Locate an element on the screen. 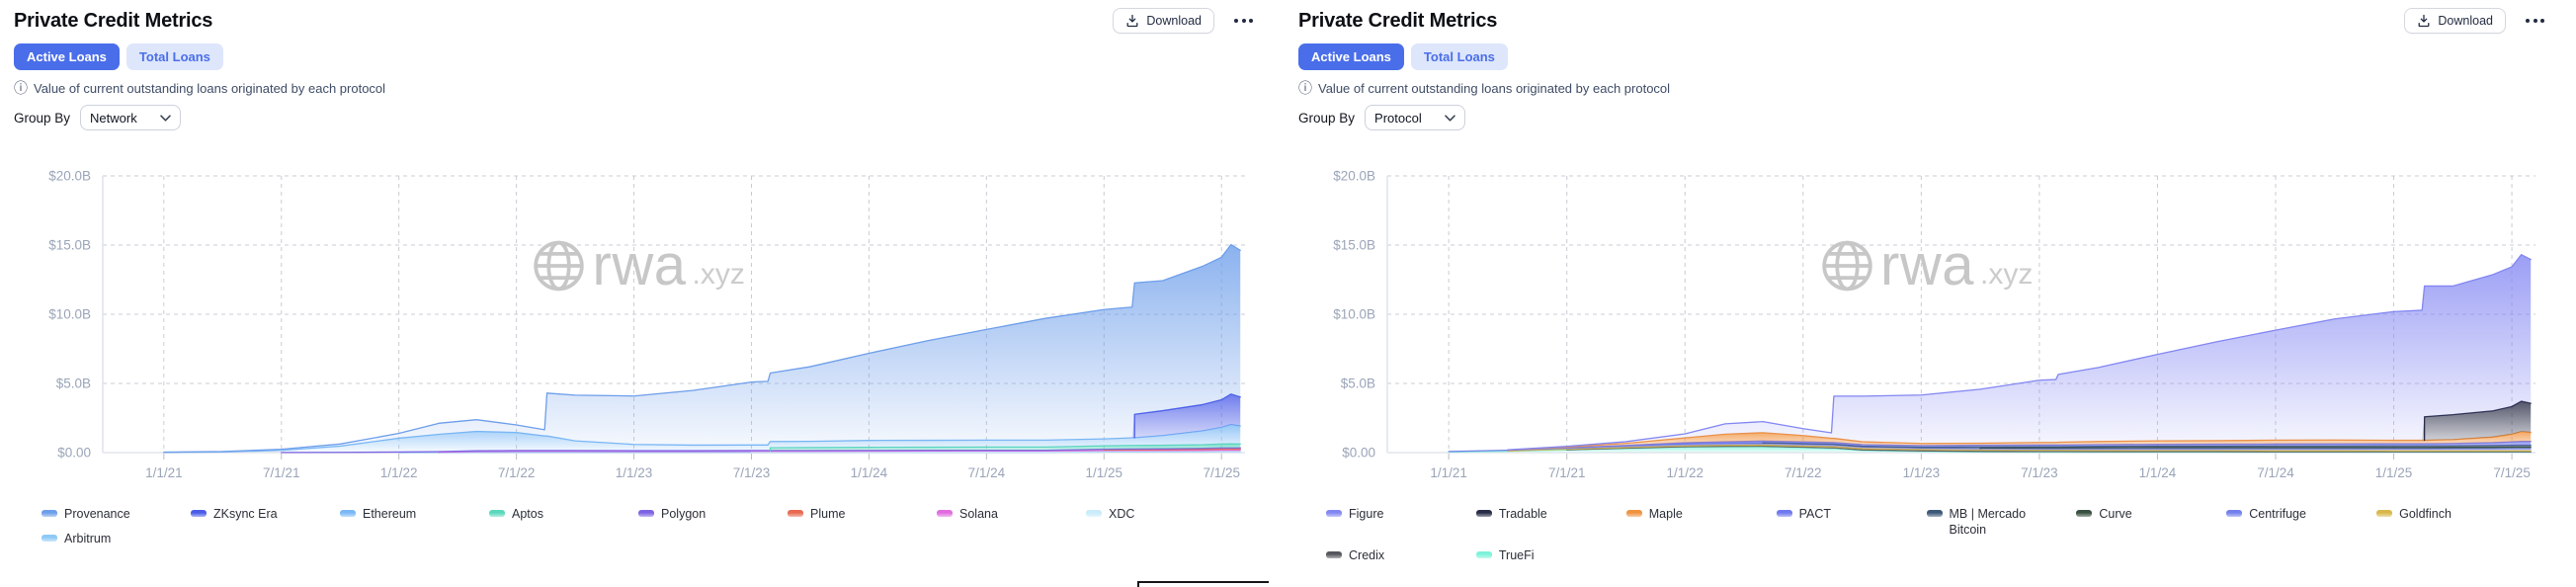 Image resolution: width=2576 pixels, height=587 pixels. group-by-select: Network is located at coordinates (131, 117).